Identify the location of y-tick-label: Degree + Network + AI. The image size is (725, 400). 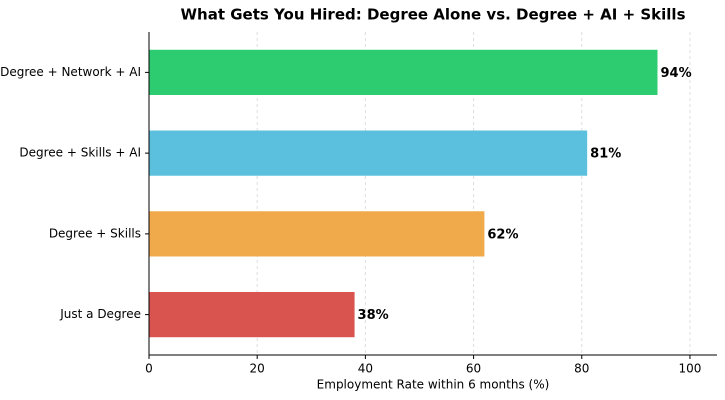
(70, 72).